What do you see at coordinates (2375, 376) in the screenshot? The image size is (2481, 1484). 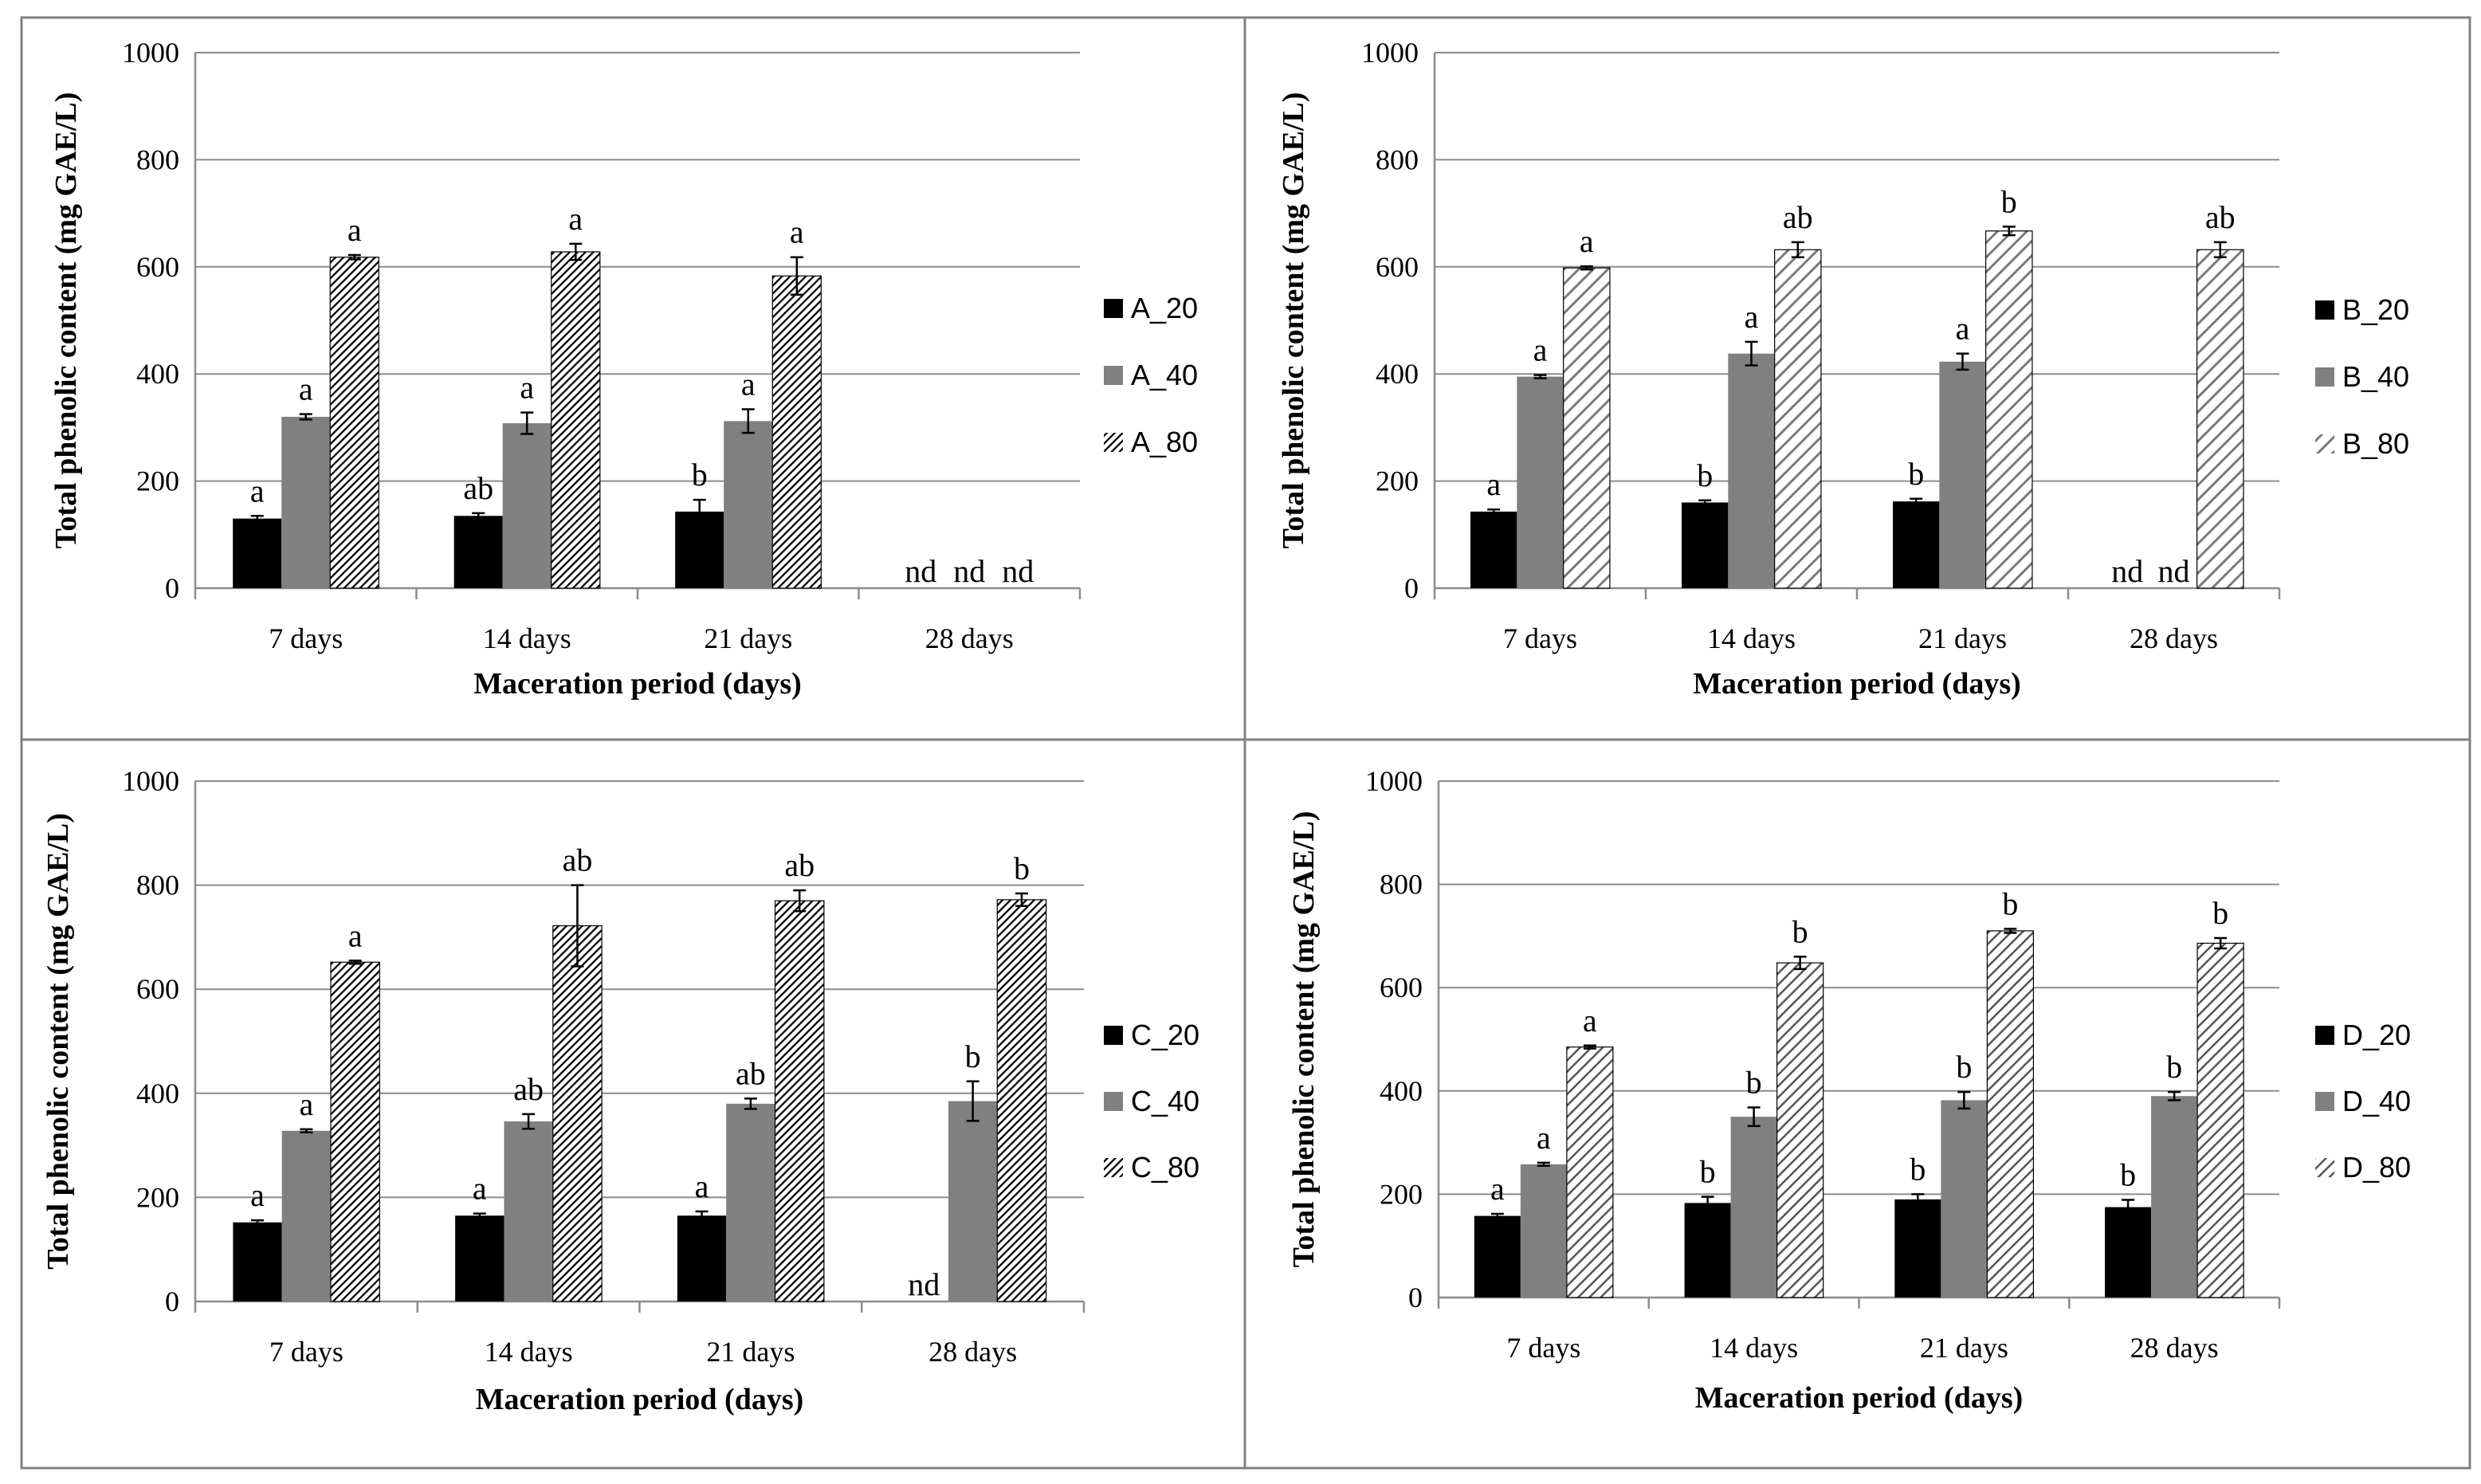 I see `legend-label: B_40` at bounding box center [2375, 376].